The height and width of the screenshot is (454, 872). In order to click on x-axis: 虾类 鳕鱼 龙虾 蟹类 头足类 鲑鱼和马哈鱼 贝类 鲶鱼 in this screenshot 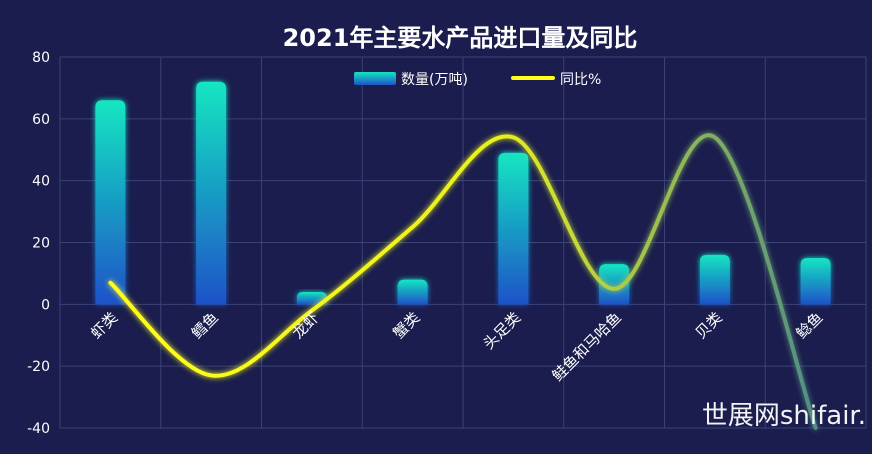, I will do `click(456, 346)`.